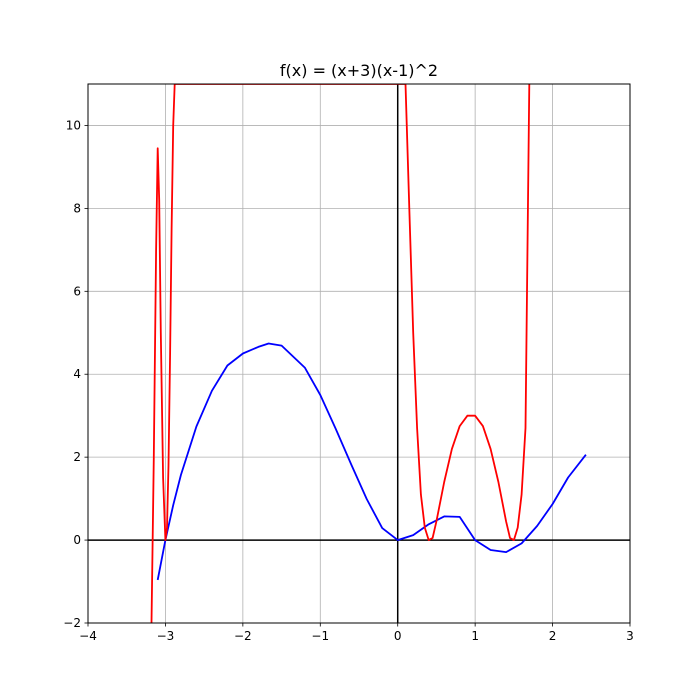  What do you see at coordinates (243, 636) in the screenshot?
I see `x-tick-label: −2` at bounding box center [243, 636].